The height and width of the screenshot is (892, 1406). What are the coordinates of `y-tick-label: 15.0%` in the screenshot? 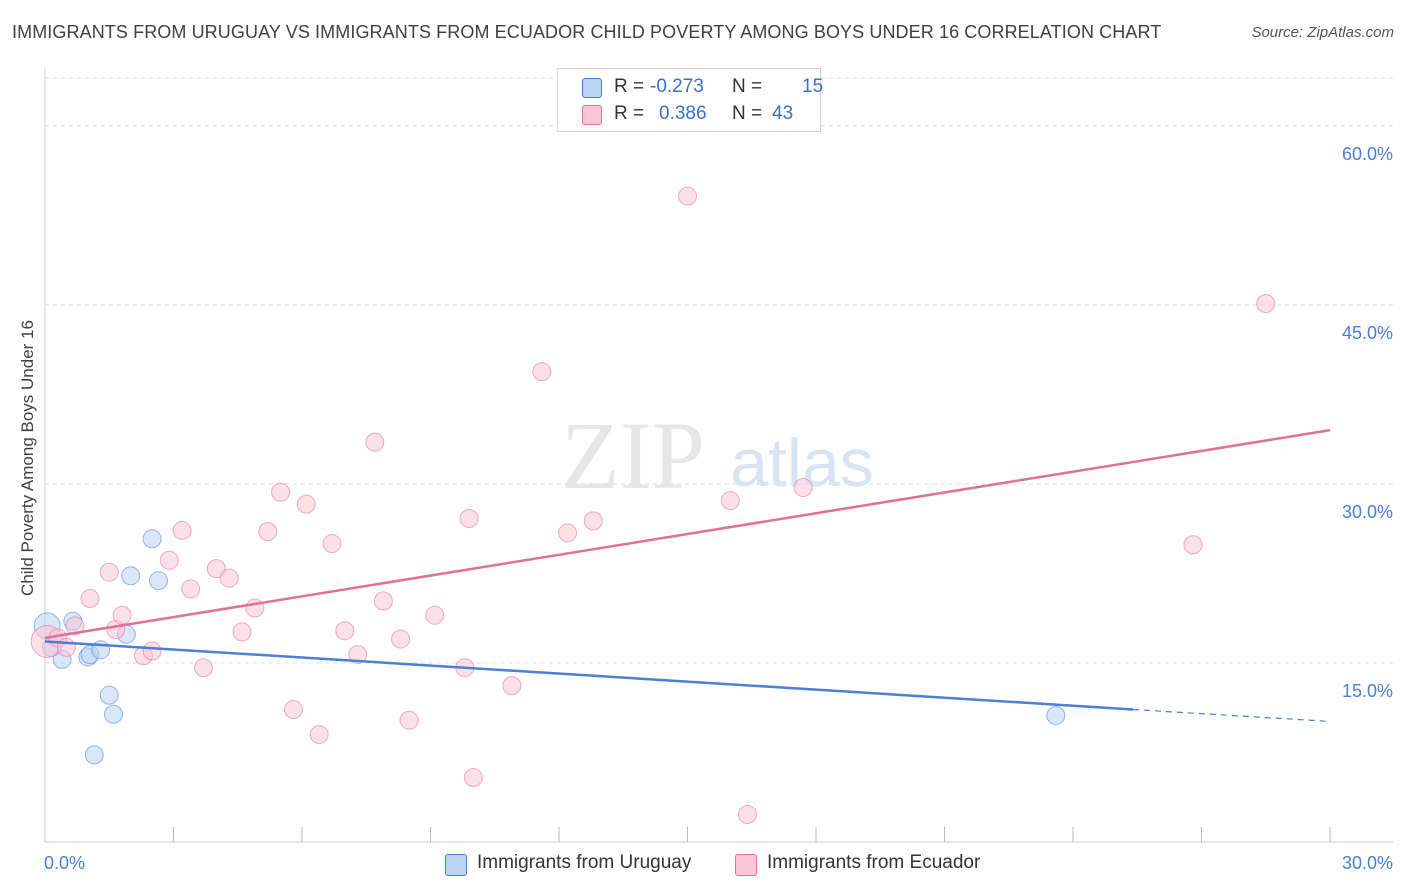 It's located at (1367, 691).